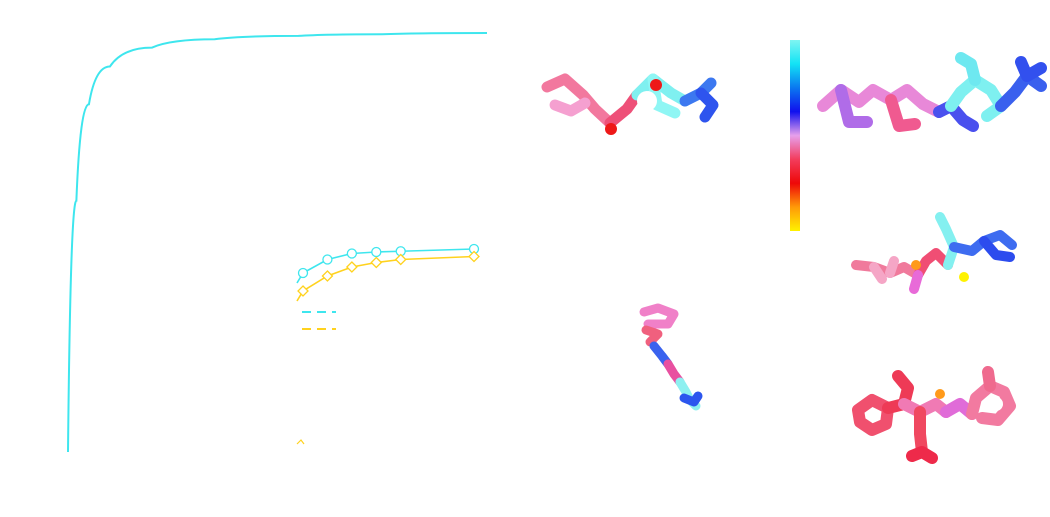 Image resolution: width=1050 pixels, height=517 pixels. Describe the element at coordinates (671, 357) in the screenshot. I see `molecule-bottom-center` at that location.